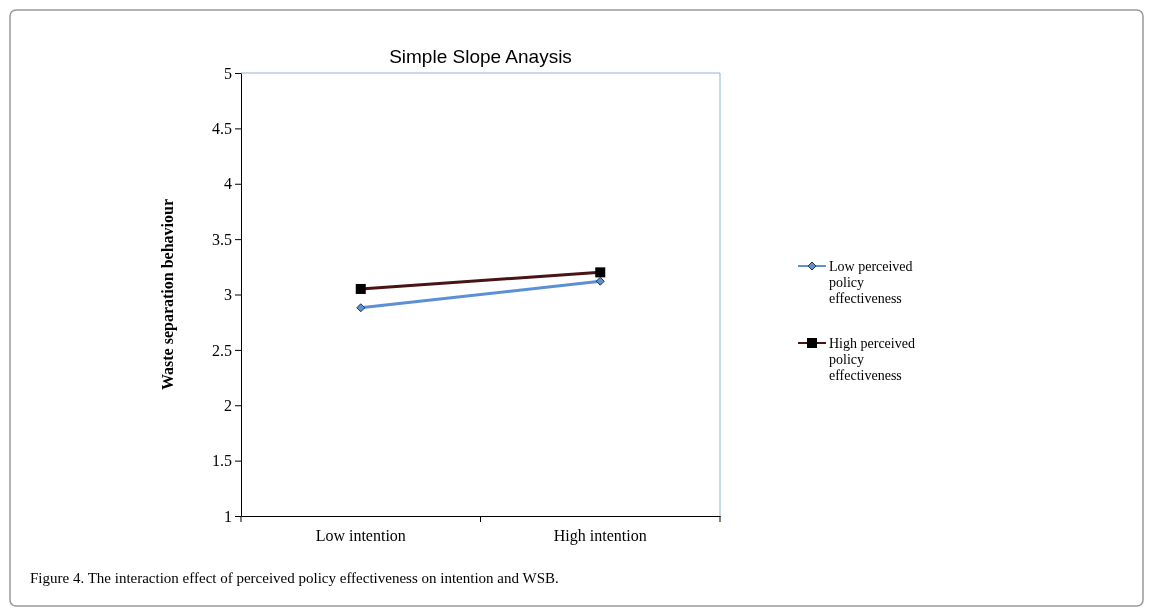 The height and width of the screenshot is (615, 1153). What do you see at coordinates (871, 282) in the screenshot?
I see `legend-label: Low perceived policy effectiveness` at bounding box center [871, 282].